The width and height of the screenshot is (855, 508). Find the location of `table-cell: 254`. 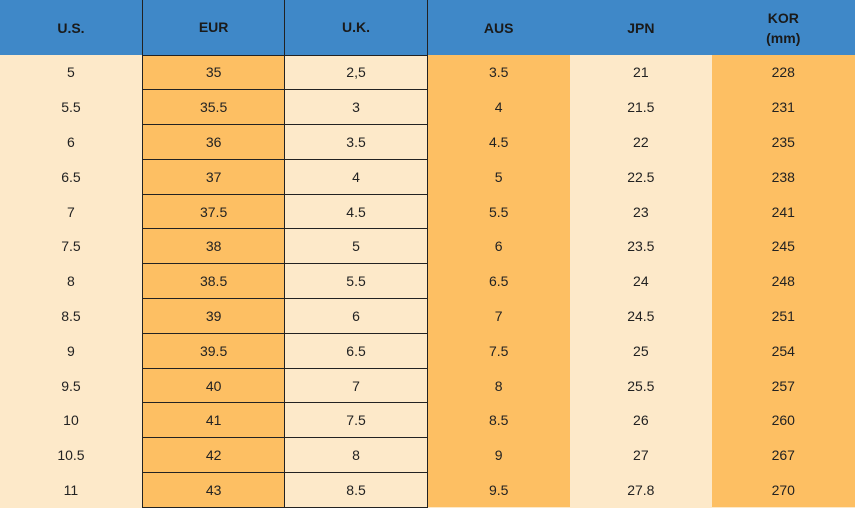

table-cell: 254 is located at coordinates (783, 351).